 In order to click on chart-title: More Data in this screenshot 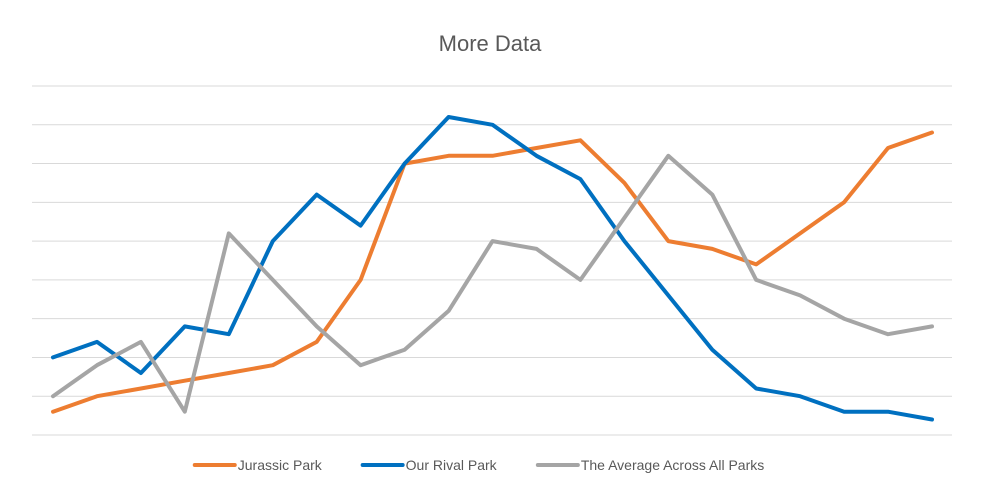, I will do `click(490, 43)`.